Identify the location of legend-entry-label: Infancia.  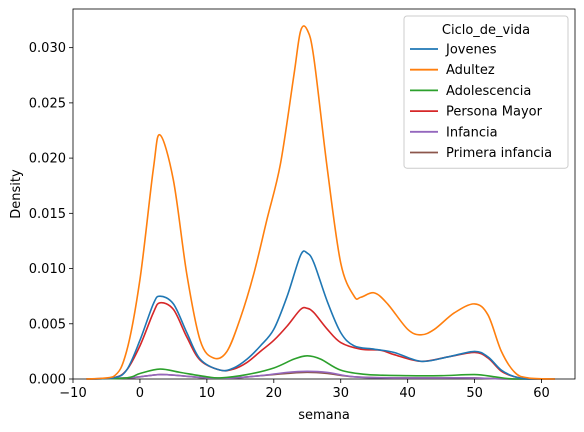
(472, 132).